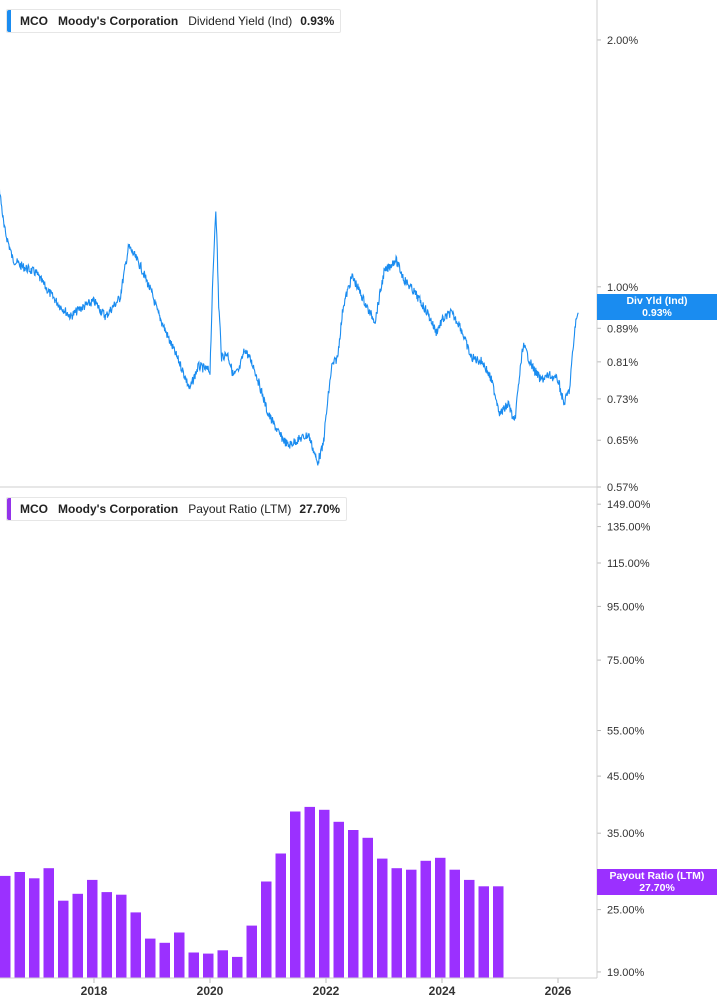 The height and width of the screenshot is (1005, 717). Describe the element at coordinates (240, 509) in the screenshot. I see `legend-metric: Payout Ratio (LTM)` at that location.